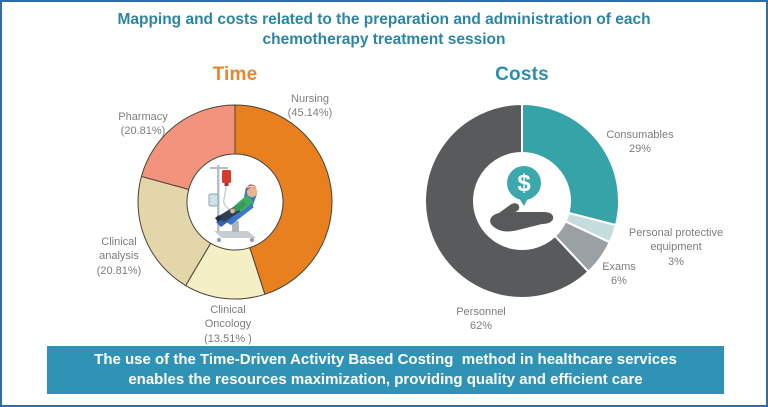 Image resolution: width=768 pixels, height=407 pixels. I want to click on costs-donut-chart, so click(522, 201).